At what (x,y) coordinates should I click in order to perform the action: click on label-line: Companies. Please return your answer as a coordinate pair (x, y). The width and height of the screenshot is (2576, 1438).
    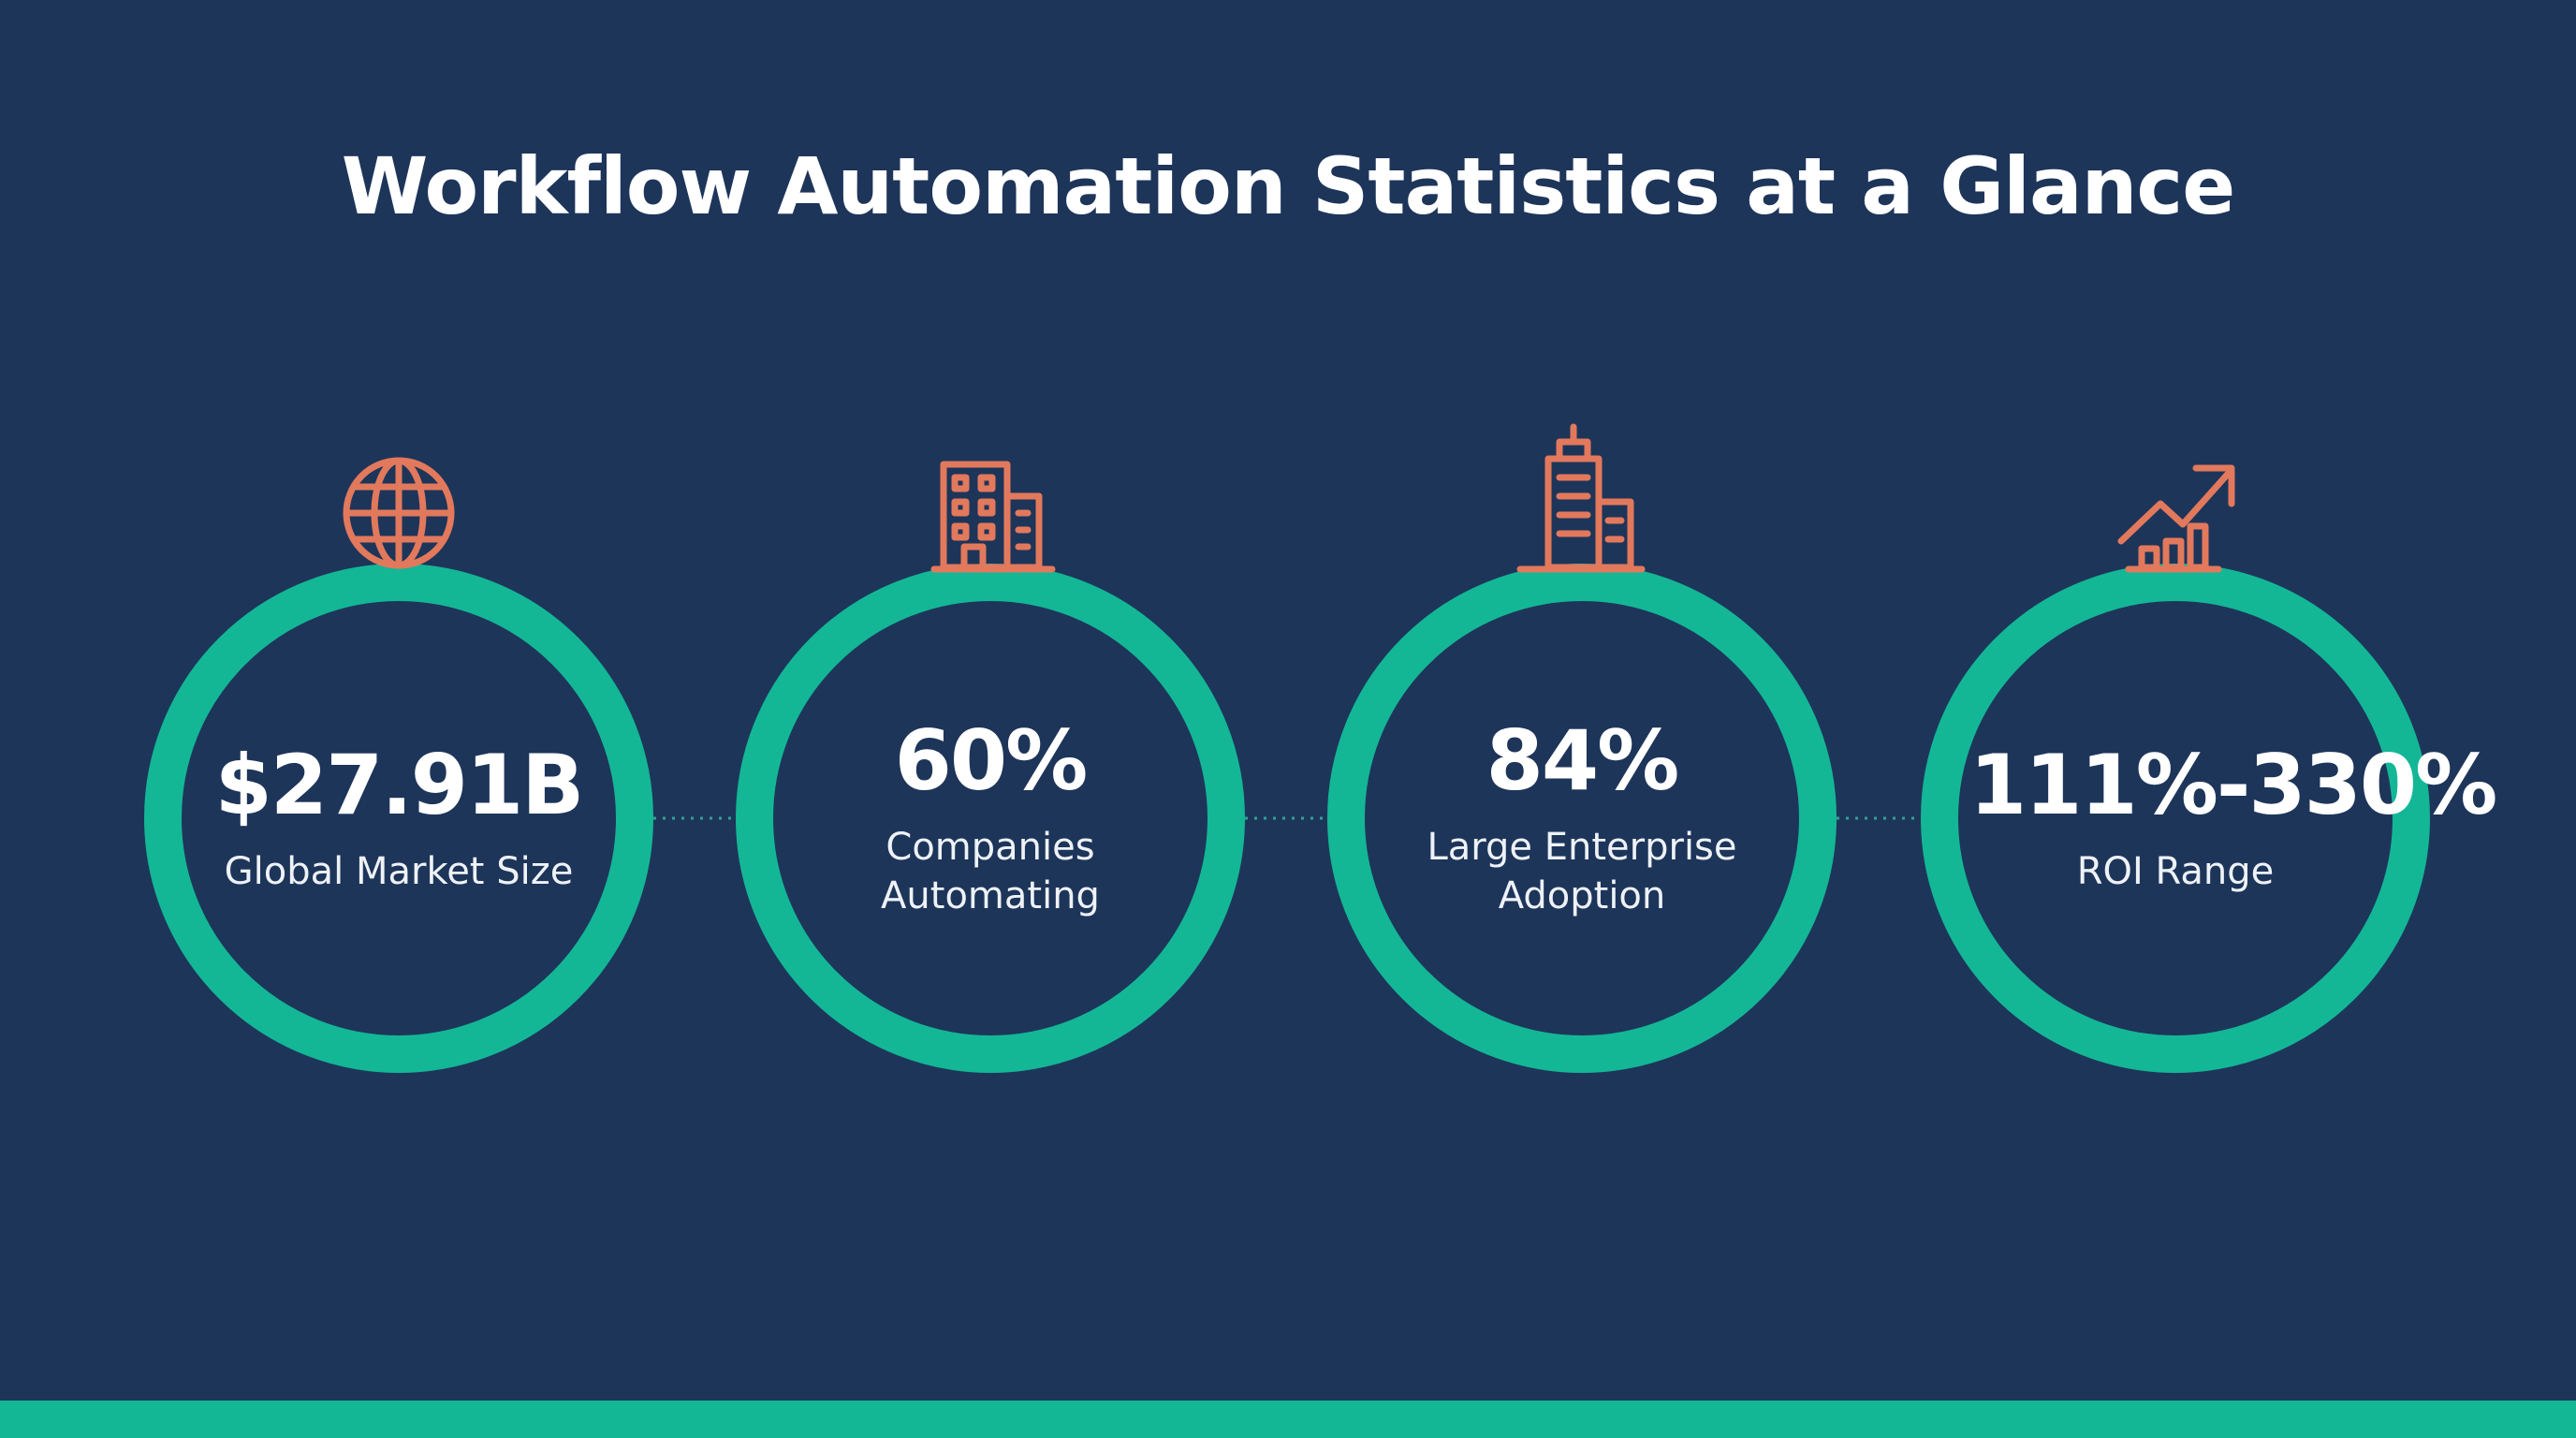
    Looking at the image, I should click on (990, 848).